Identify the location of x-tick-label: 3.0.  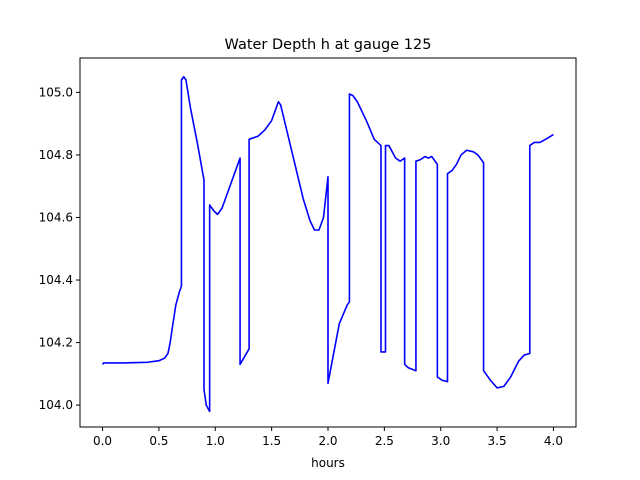
(440, 441).